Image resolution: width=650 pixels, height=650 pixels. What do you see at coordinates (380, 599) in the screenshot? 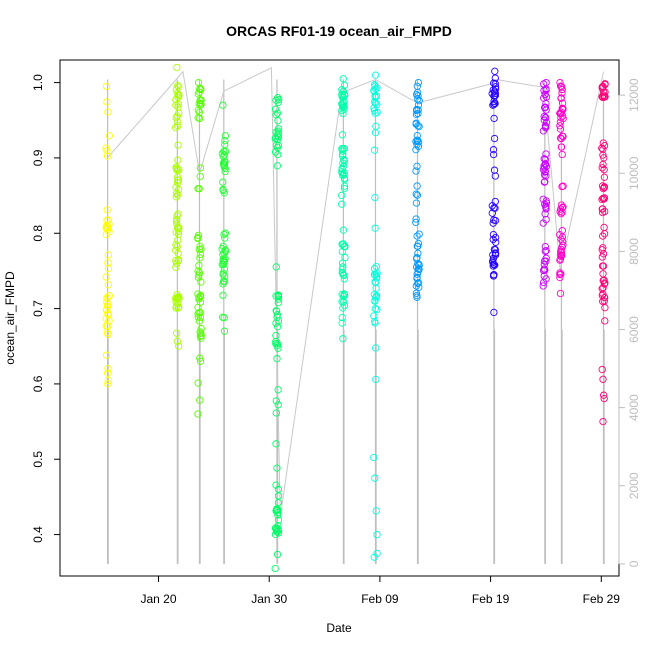
I see `x-tick-label: Feb 09` at bounding box center [380, 599].